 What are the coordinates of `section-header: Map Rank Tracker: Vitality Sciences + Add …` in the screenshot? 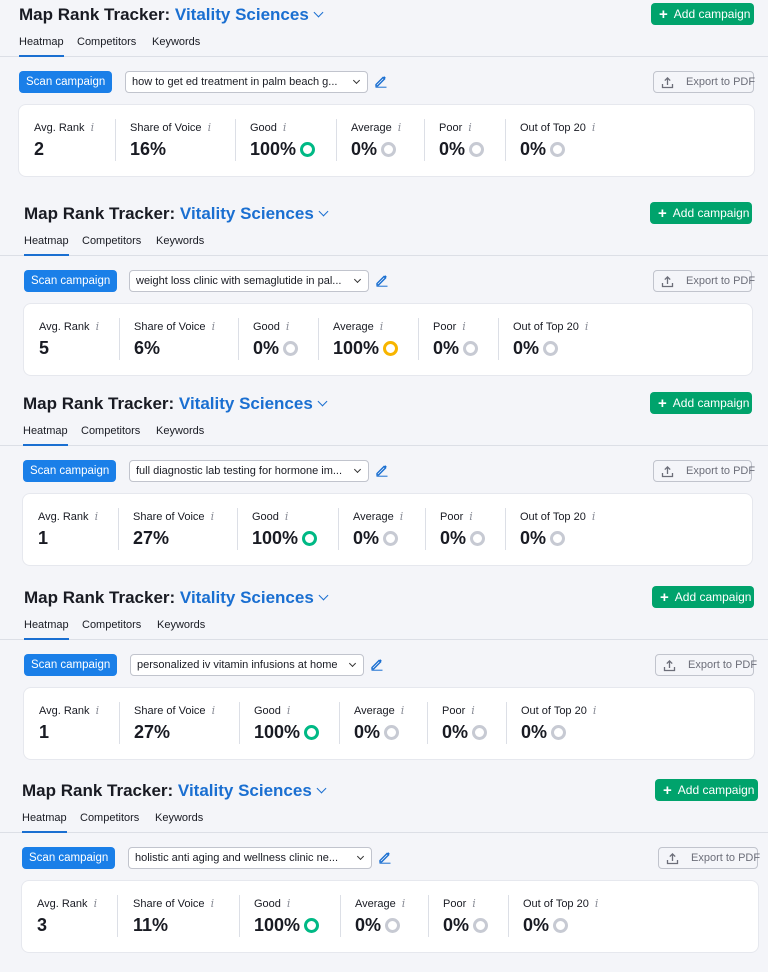 It's located at (384, 601).